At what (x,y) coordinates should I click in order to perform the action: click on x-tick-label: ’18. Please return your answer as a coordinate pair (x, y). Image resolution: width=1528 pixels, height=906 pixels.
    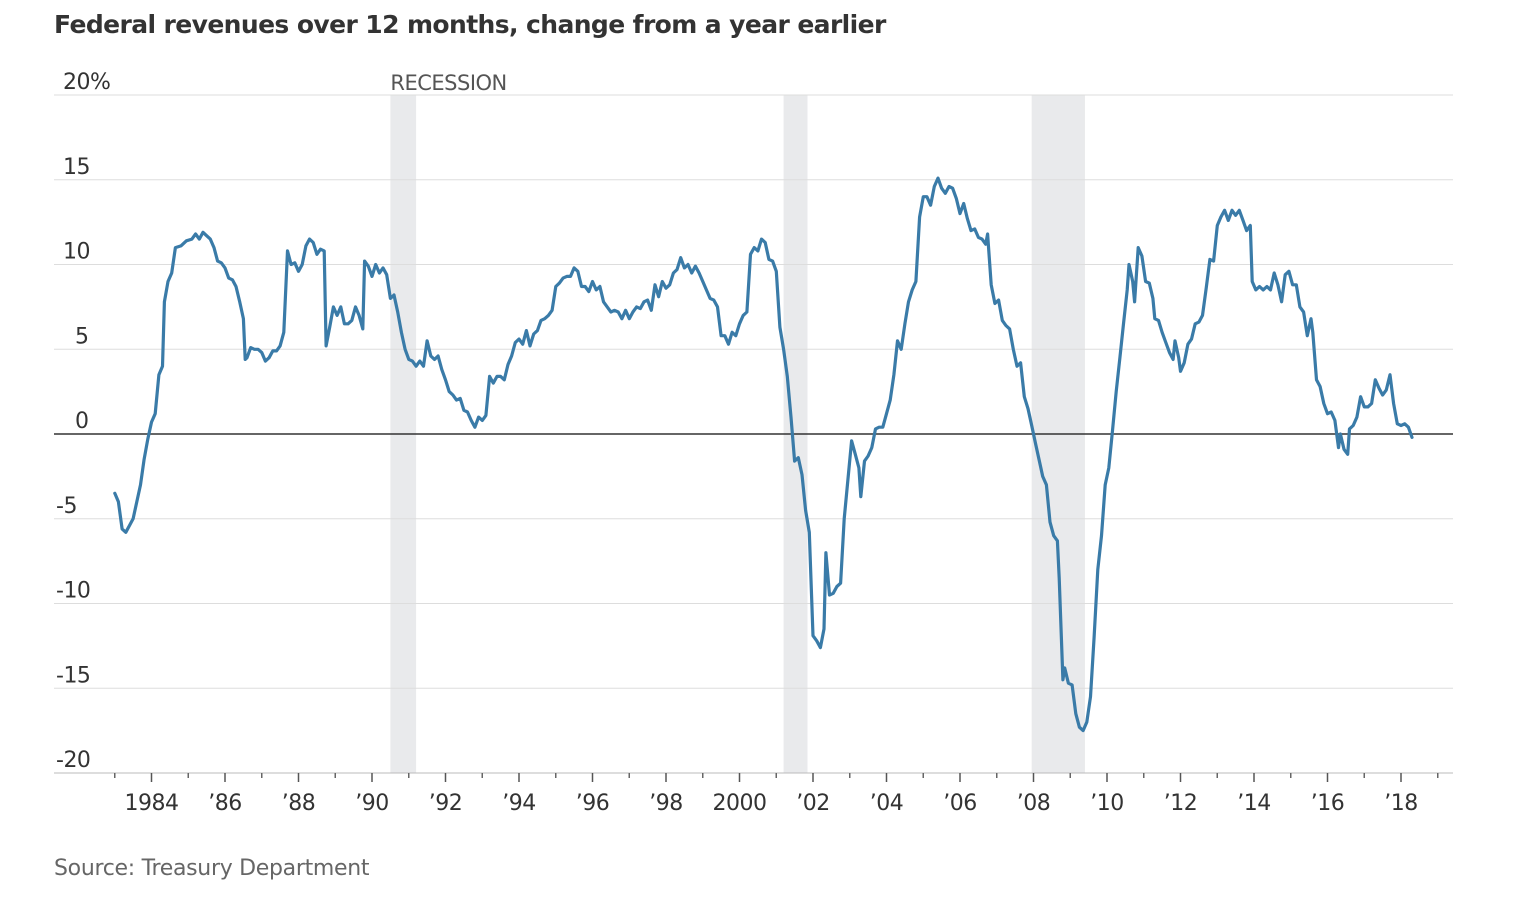
    Looking at the image, I should click on (1401, 803).